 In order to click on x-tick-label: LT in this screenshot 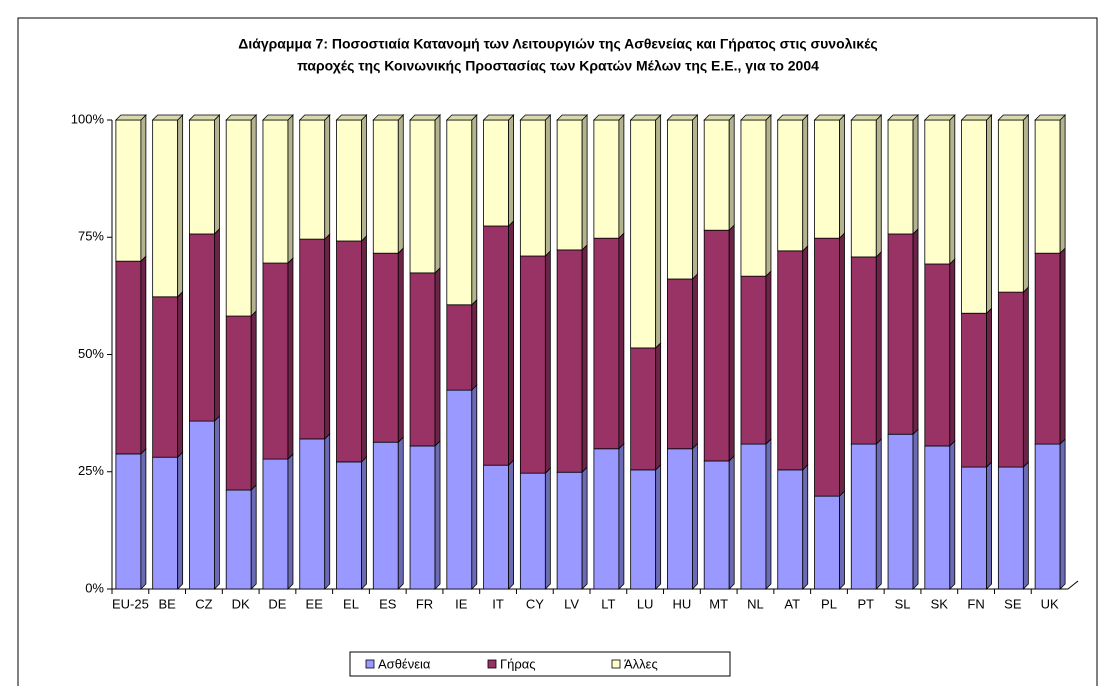, I will do `click(608, 603)`.